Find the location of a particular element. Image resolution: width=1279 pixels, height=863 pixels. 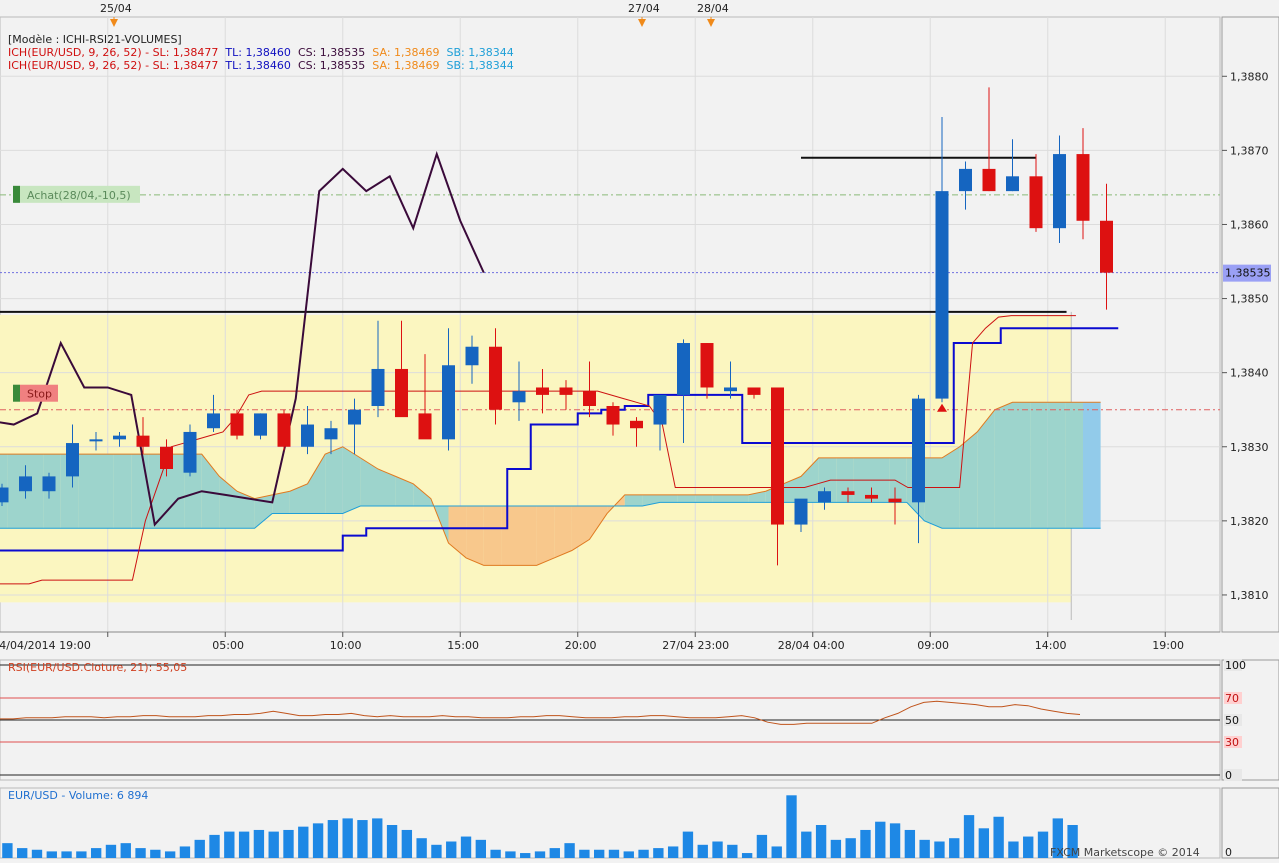

stop-tag is located at coordinates (39, 393).